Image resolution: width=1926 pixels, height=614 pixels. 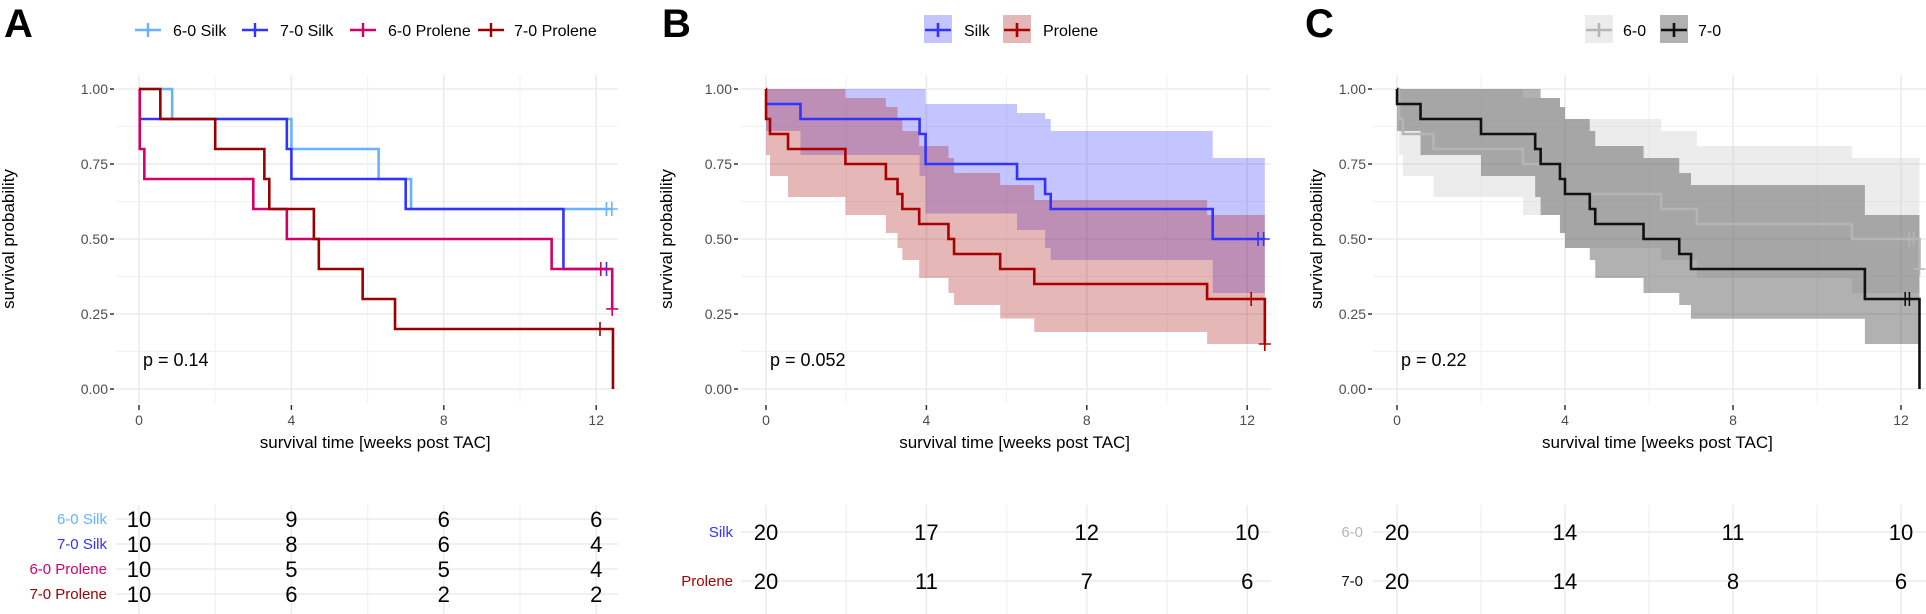 I want to click on legend-item: 7-0 Silk, so click(x=288, y=31).